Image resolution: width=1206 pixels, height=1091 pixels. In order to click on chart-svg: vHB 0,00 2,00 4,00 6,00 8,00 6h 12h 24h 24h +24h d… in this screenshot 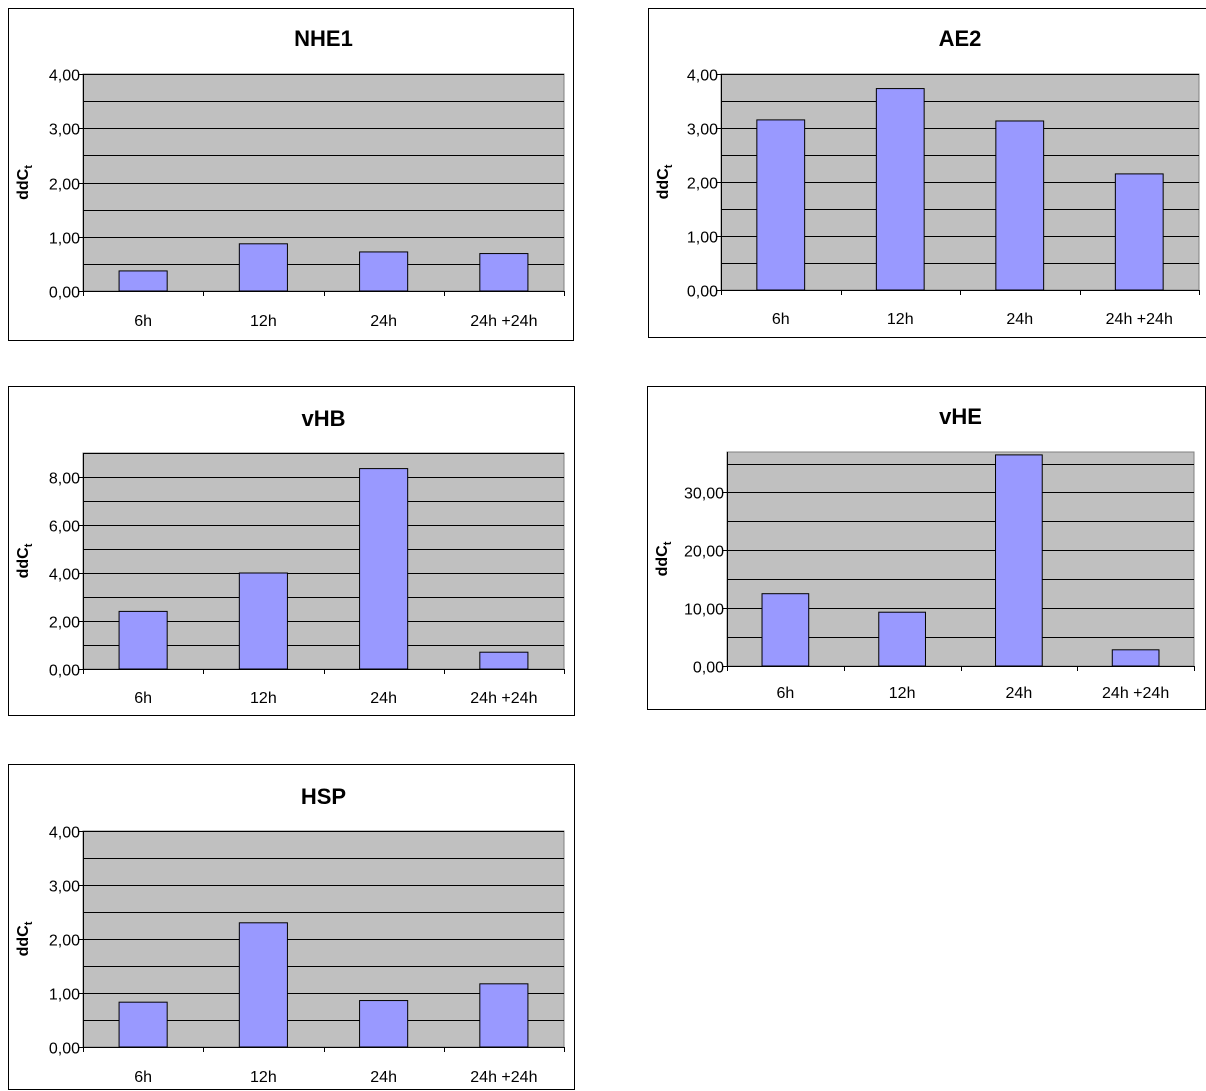, I will do `click(291, 551)`.